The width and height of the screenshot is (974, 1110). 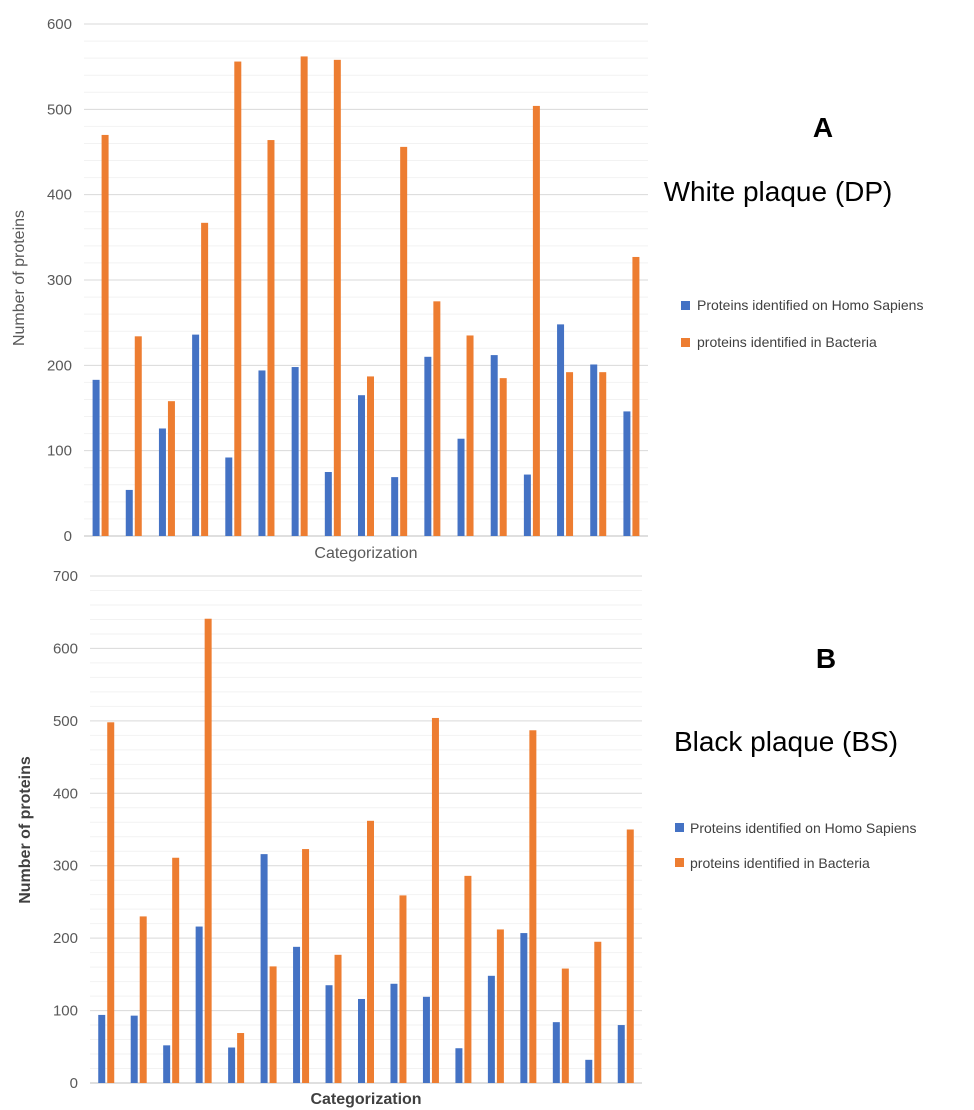 What do you see at coordinates (59, 365) in the screenshot?
I see `a-y-tick-label: 200` at bounding box center [59, 365].